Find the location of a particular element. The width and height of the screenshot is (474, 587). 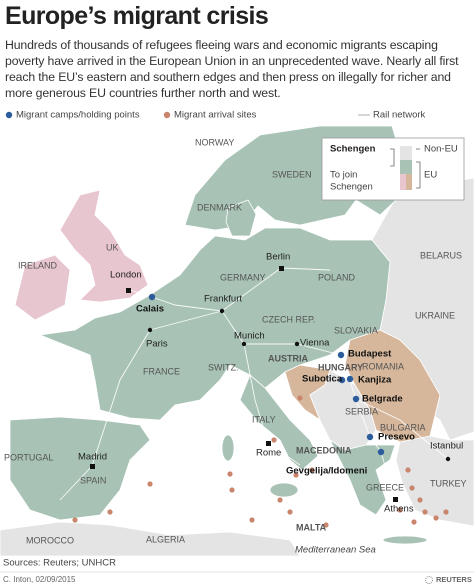

sicily is located at coordinates (284, 490).